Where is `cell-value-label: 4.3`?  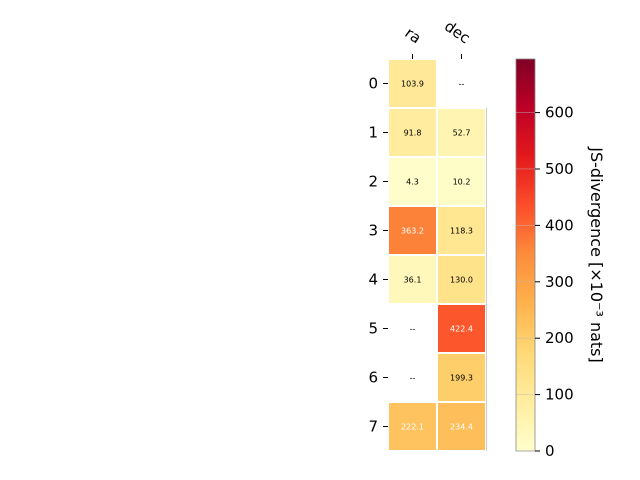 cell-value-label: 4.3 is located at coordinates (412, 182).